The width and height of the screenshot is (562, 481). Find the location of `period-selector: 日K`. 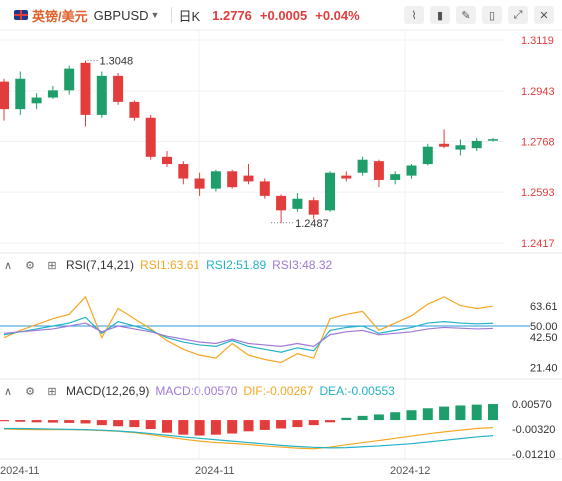

period-selector: 日K is located at coordinates (189, 16).